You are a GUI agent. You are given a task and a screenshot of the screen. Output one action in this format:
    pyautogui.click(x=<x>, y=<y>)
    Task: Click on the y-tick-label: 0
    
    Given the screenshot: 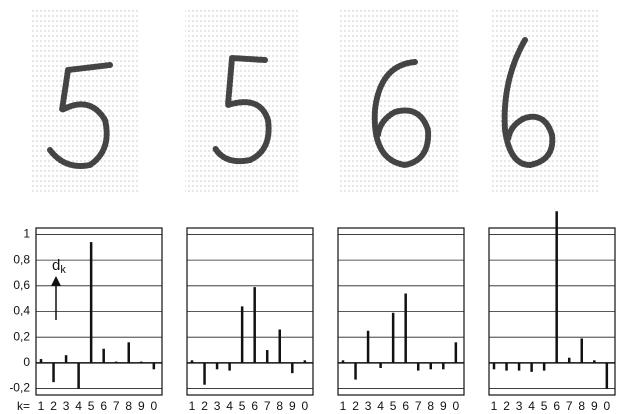 What is the action you would take?
    pyautogui.click(x=26, y=362)
    